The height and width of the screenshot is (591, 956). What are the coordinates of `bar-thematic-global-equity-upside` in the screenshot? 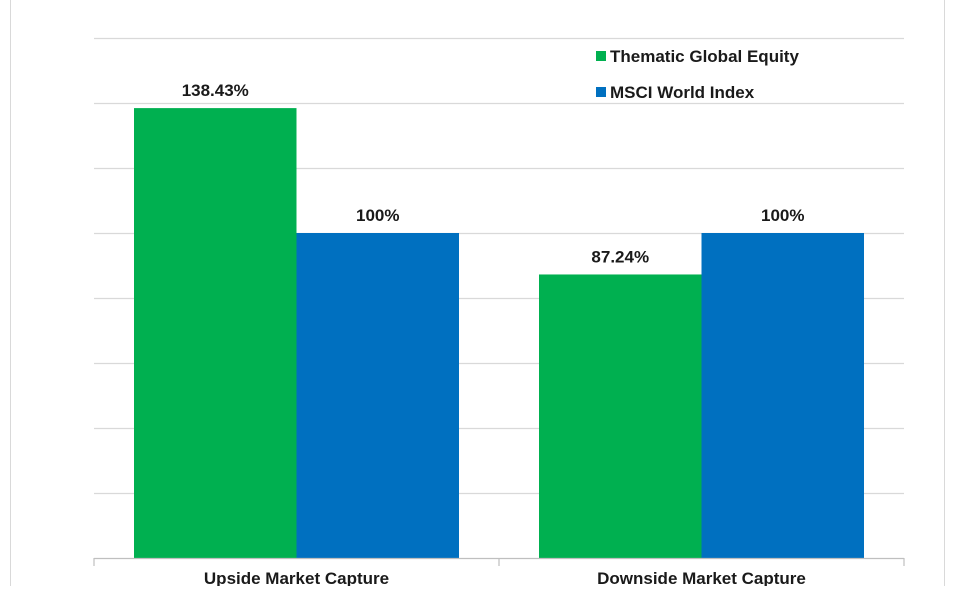 It's located at (215, 333).